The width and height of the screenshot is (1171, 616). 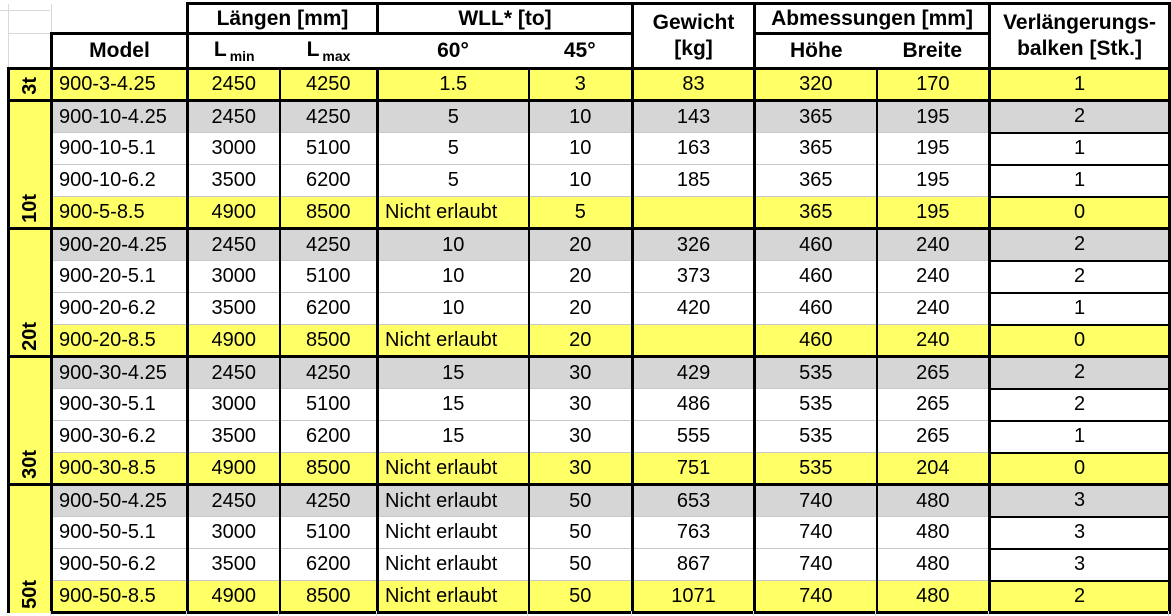 What do you see at coordinates (120, 340) in the screenshot?
I see `cell-model: 900-20-8.5` at bounding box center [120, 340].